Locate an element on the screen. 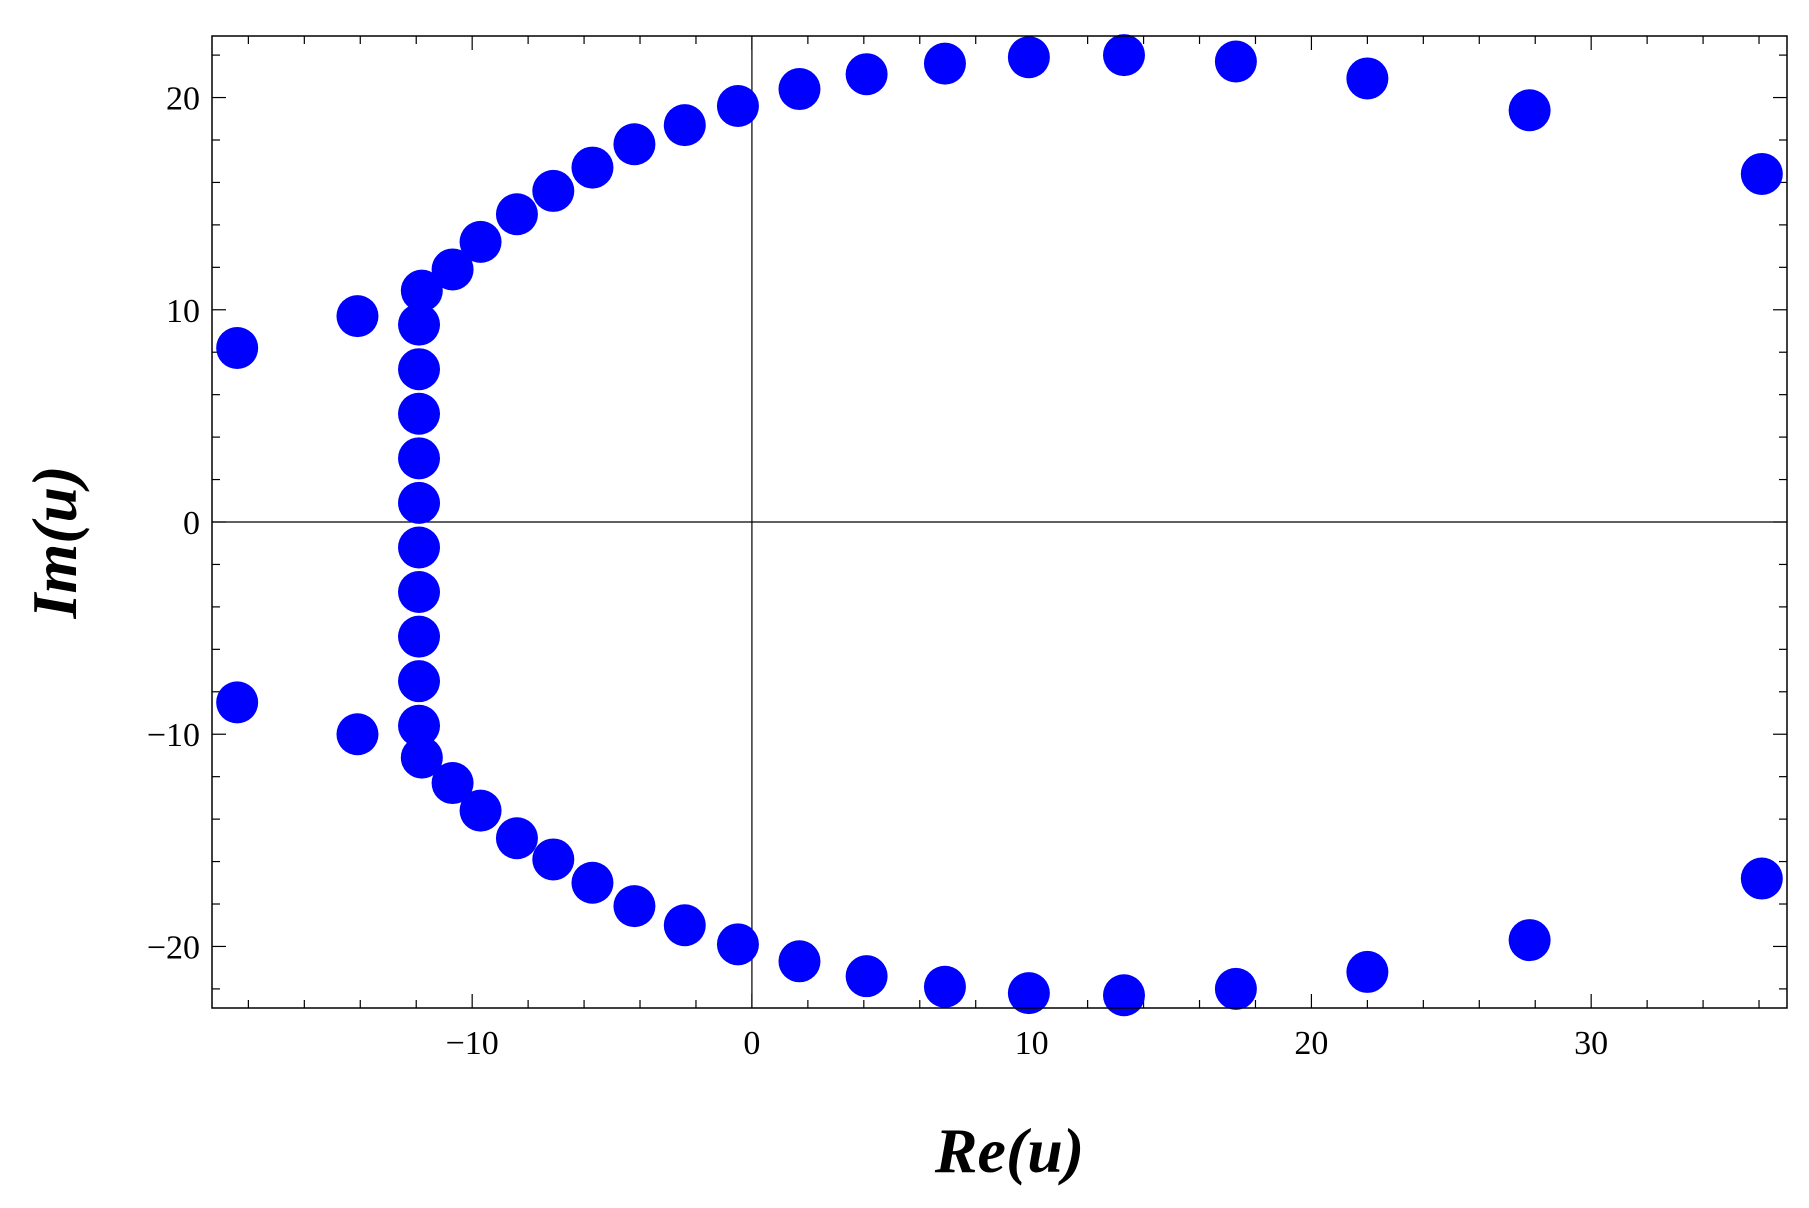 The width and height of the screenshot is (1809, 1208). y-axis-title: Im(u) is located at coordinates (54, 543).